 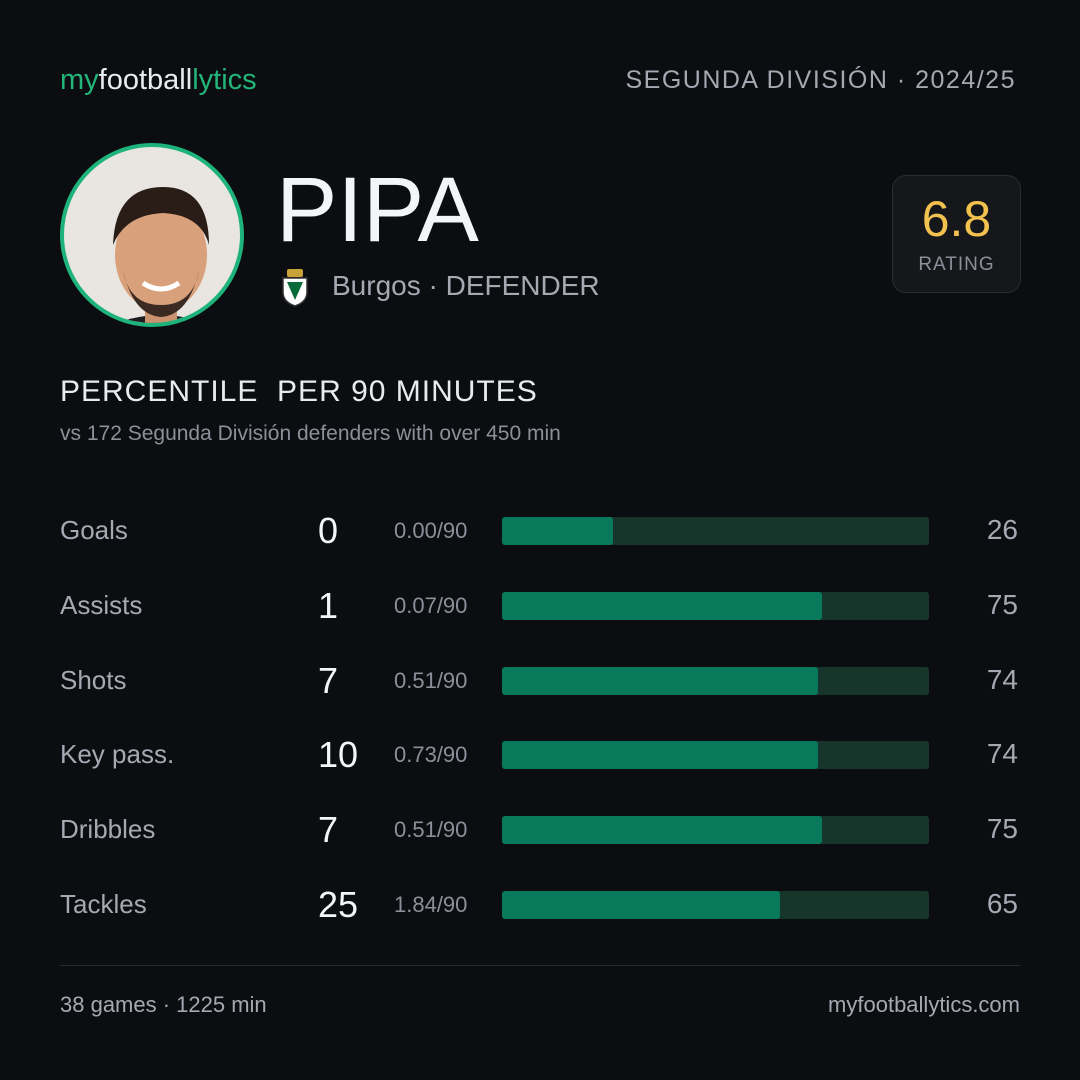 What do you see at coordinates (540, 965) in the screenshot?
I see `divider` at bounding box center [540, 965].